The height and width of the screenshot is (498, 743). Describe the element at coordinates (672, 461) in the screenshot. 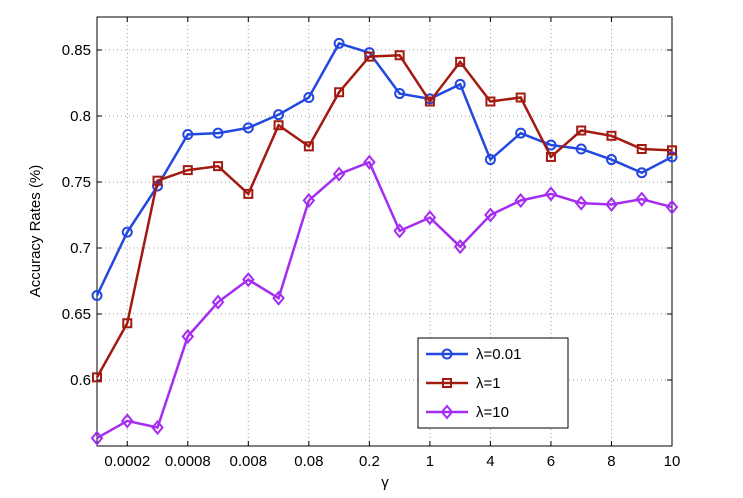

I see `x-tick-label: 10` at that location.